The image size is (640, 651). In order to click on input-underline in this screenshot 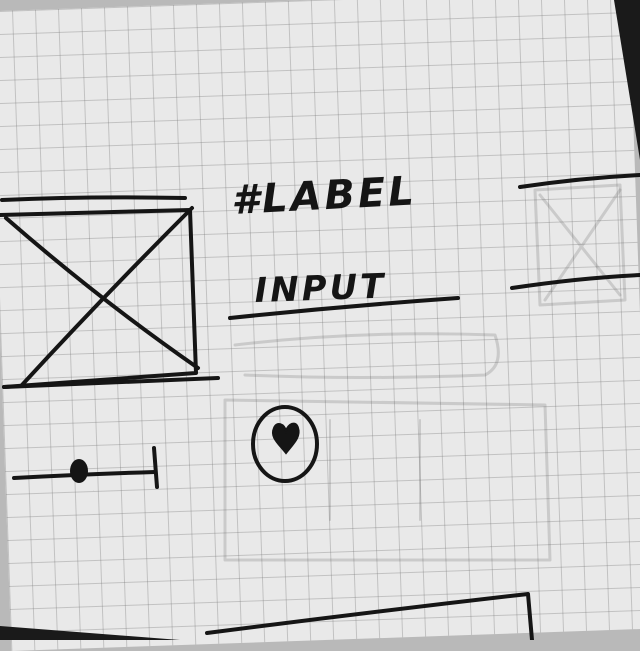, I will do `click(344, 308)`.